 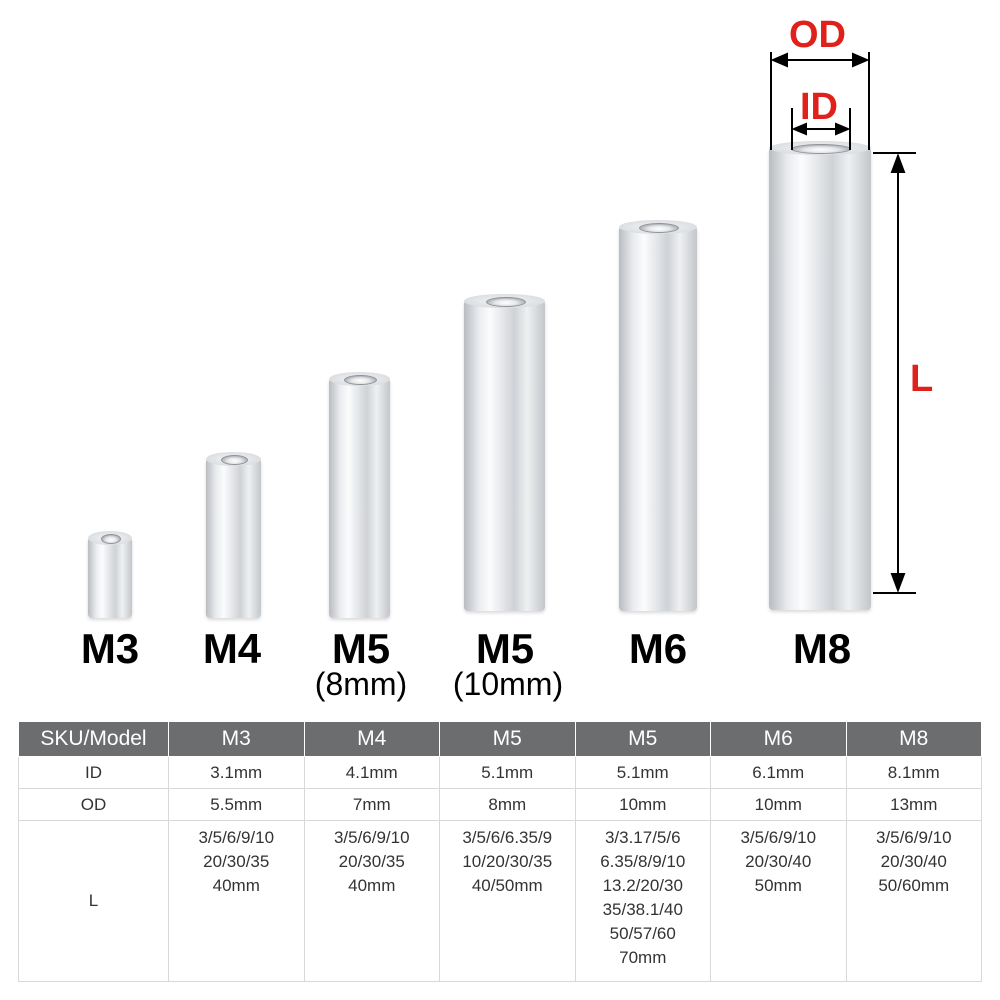 I want to click on model-label-m5-8mm: M5, so click(x=361, y=648).